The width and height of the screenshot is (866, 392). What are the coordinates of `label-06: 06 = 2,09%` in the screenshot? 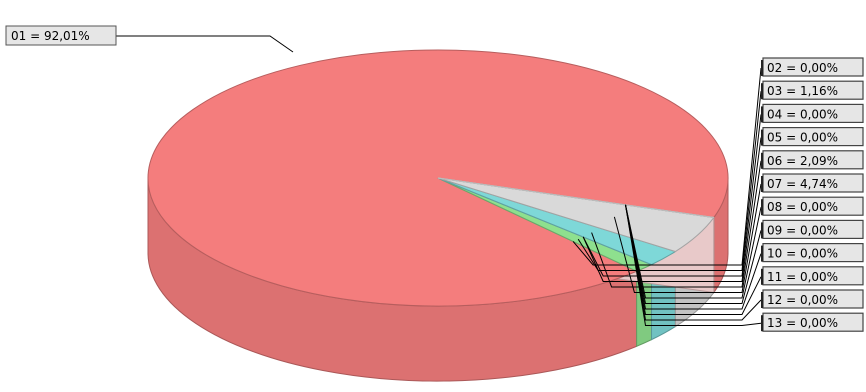 It's located at (812, 160).